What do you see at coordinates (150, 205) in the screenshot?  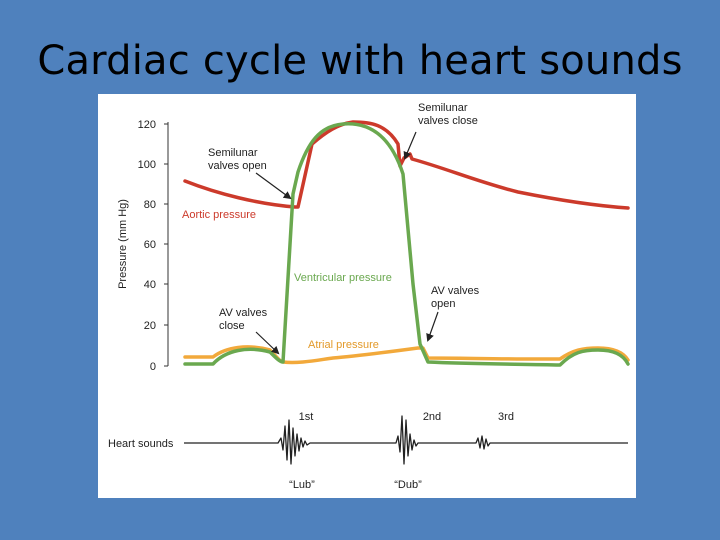 I see `y-tick-label: 80` at bounding box center [150, 205].